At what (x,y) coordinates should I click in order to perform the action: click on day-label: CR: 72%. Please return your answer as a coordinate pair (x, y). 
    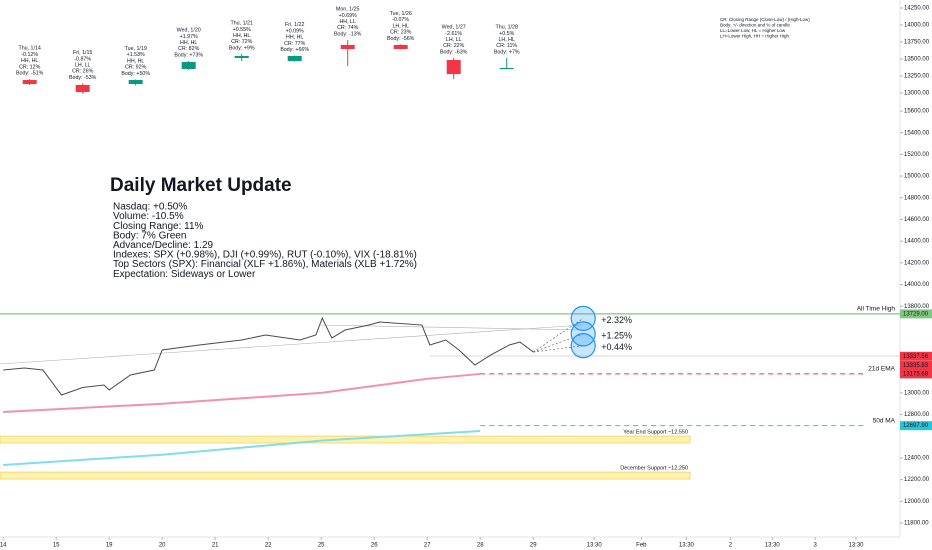
    Looking at the image, I should click on (241, 42).